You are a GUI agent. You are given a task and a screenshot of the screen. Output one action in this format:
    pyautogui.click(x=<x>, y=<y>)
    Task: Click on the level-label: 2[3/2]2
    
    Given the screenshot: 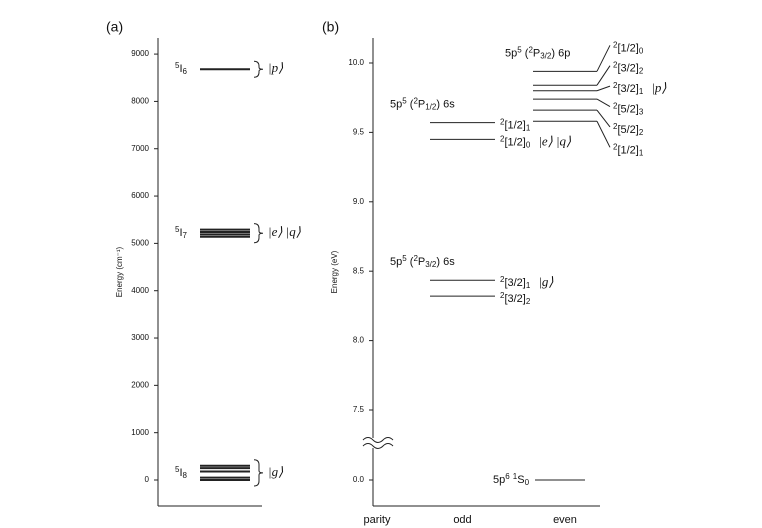 What is the action you would take?
    pyautogui.click(x=515, y=298)
    